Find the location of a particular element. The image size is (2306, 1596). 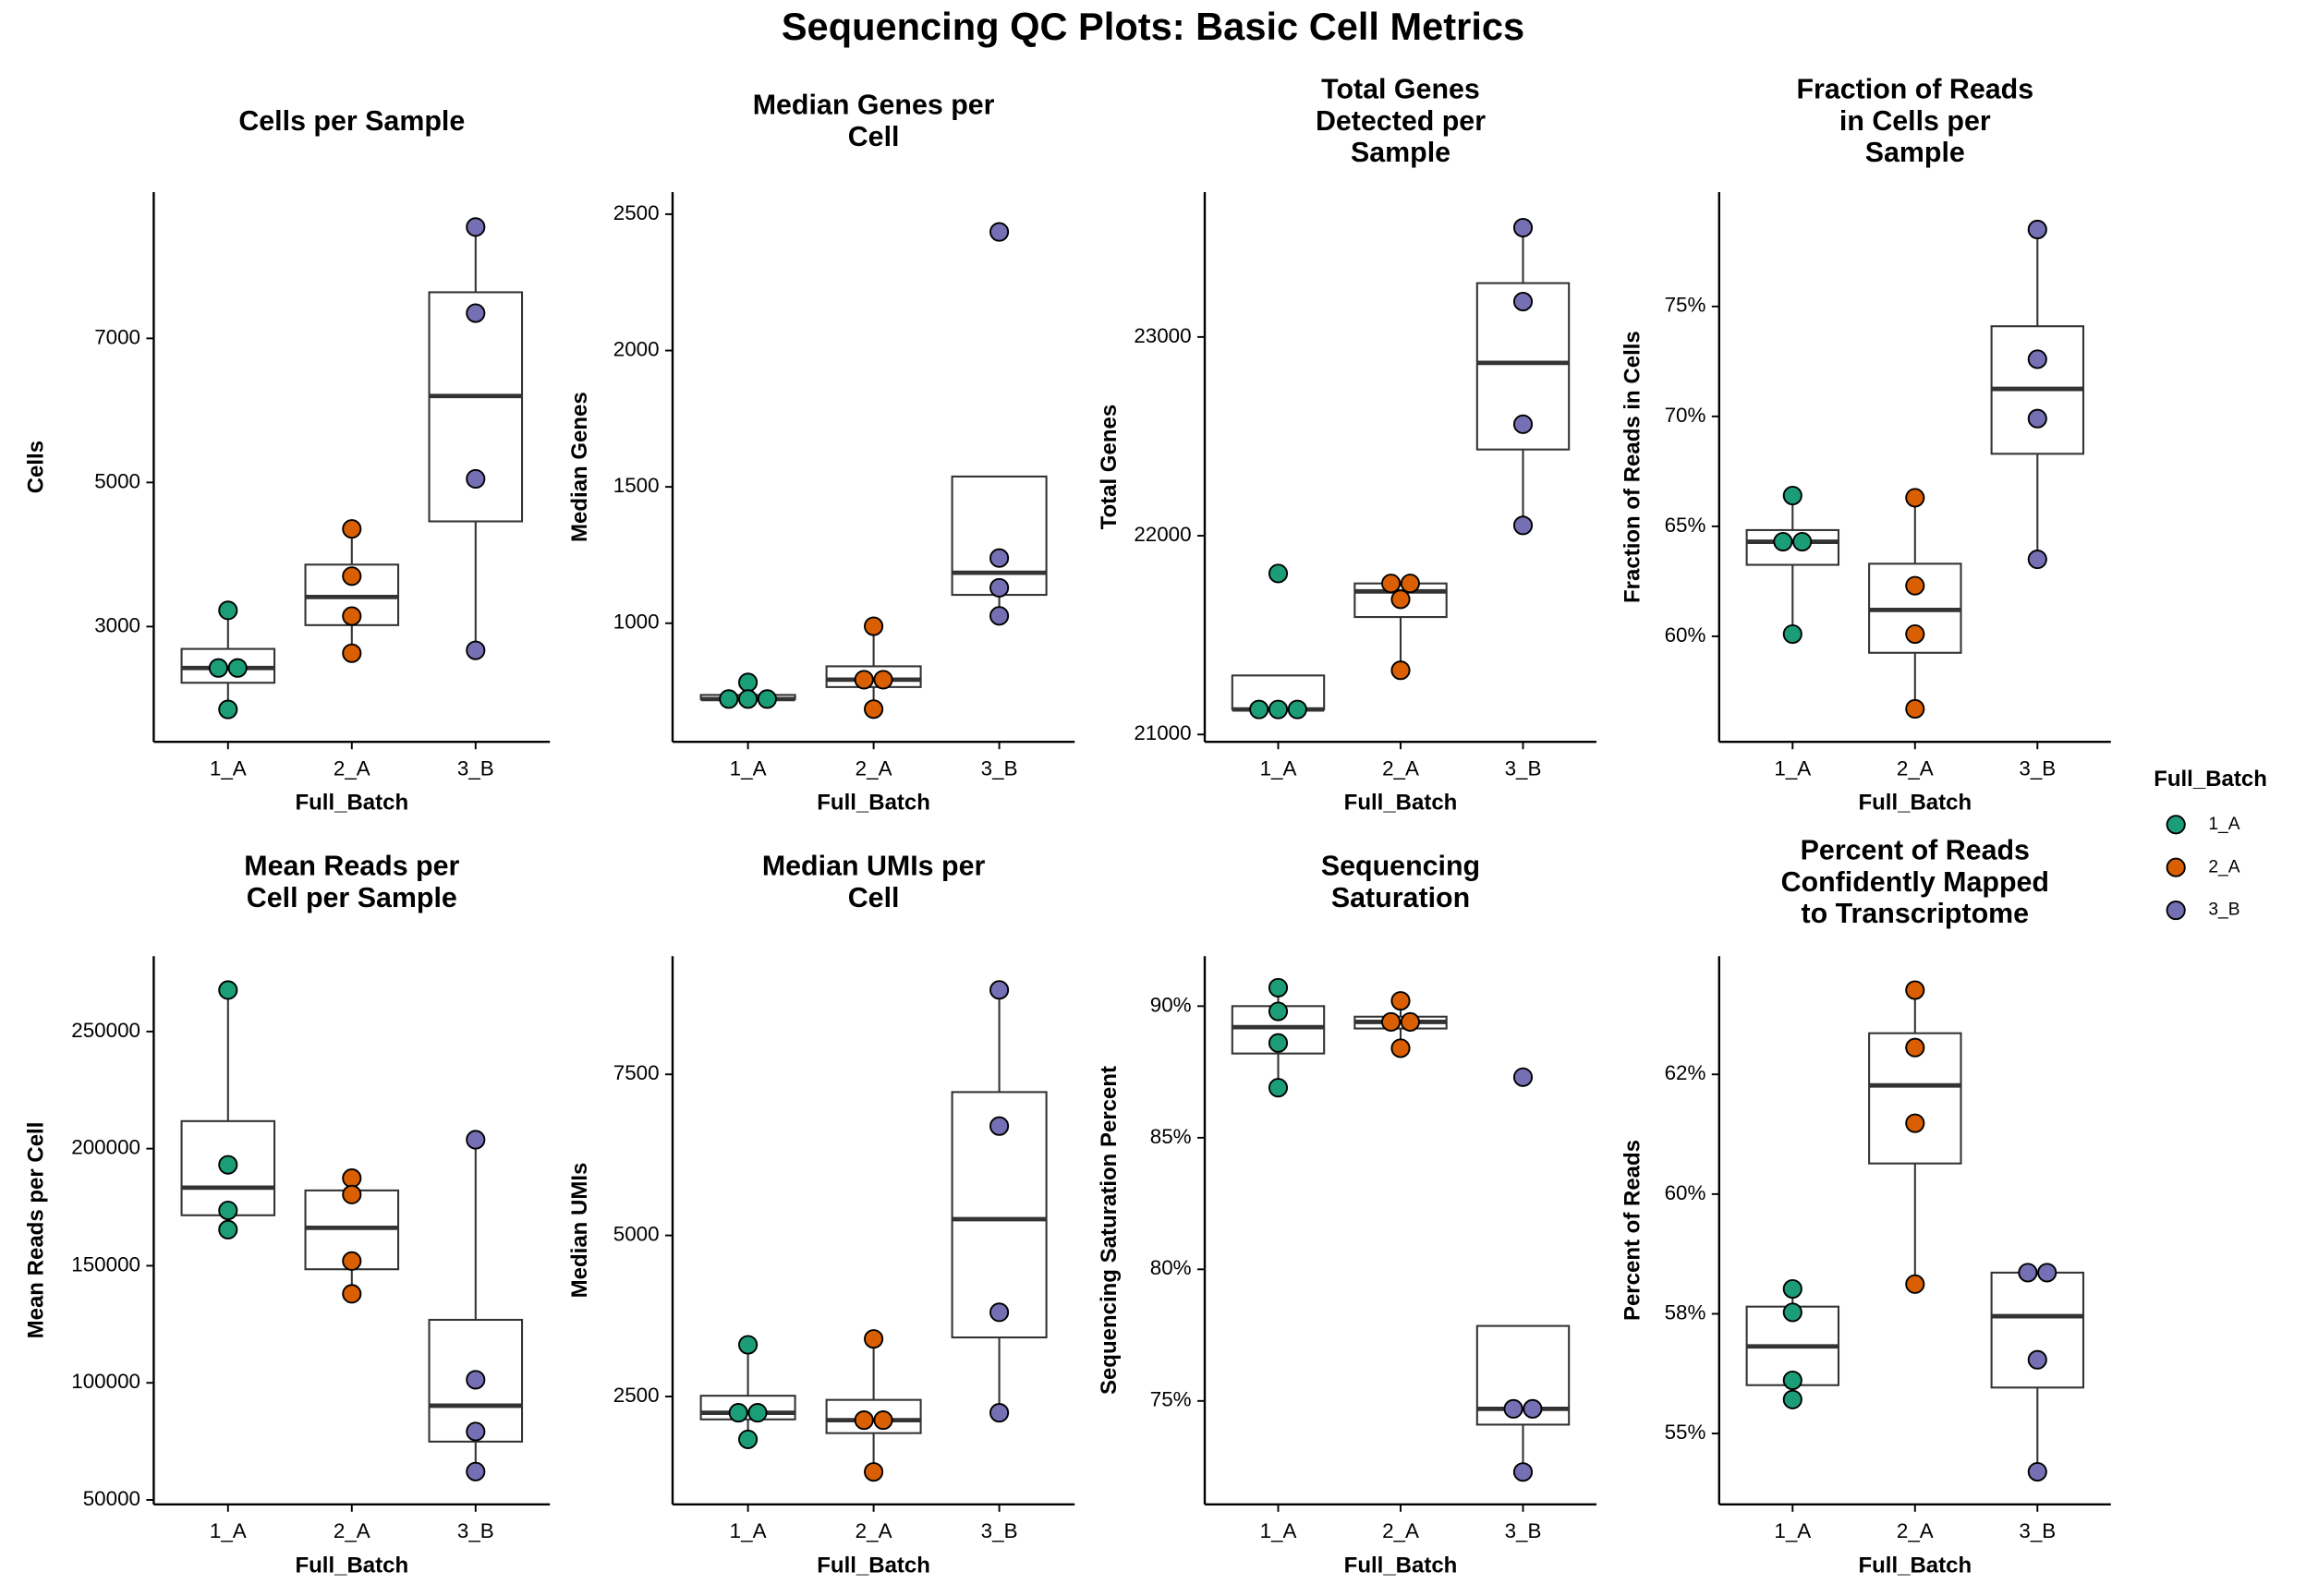

y-axis-label: Percent of Reads is located at coordinates (1632, 1230).